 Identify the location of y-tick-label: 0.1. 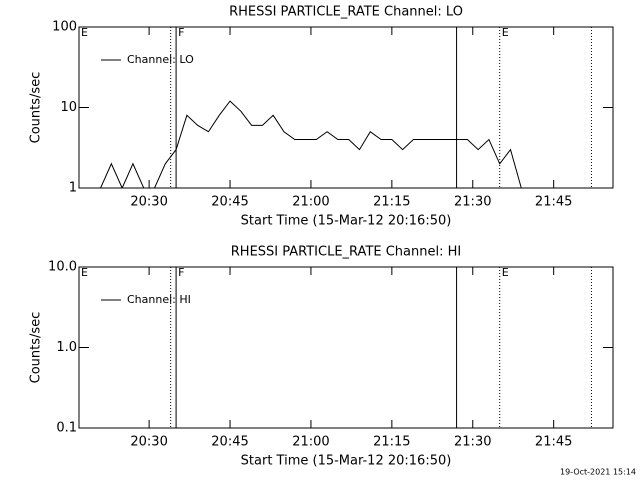
(66, 428).